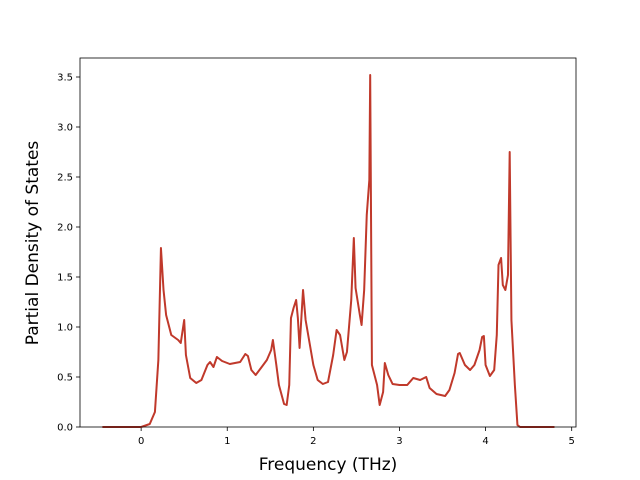 The width and height of the screenshot is (640, 480). What do you see at coordinates (65, 178) in the screenshot?
I see `y-tick-label: 2.5` at bounding box center [65, 178].